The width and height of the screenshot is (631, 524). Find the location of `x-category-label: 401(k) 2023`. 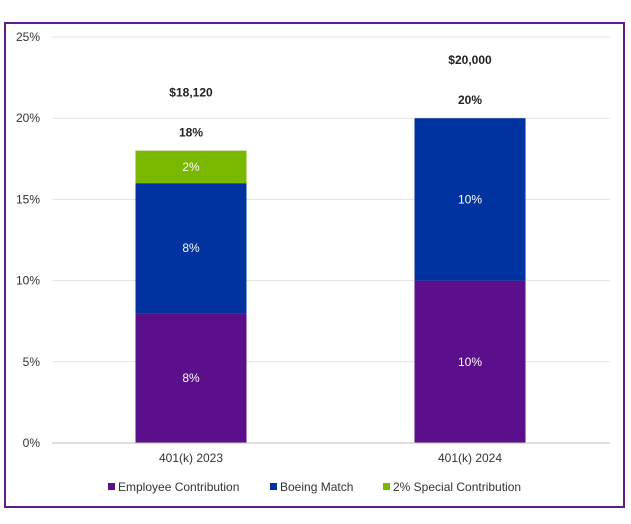

x-category-label: 401(k) 2023 is located at coordinates (191, 458).